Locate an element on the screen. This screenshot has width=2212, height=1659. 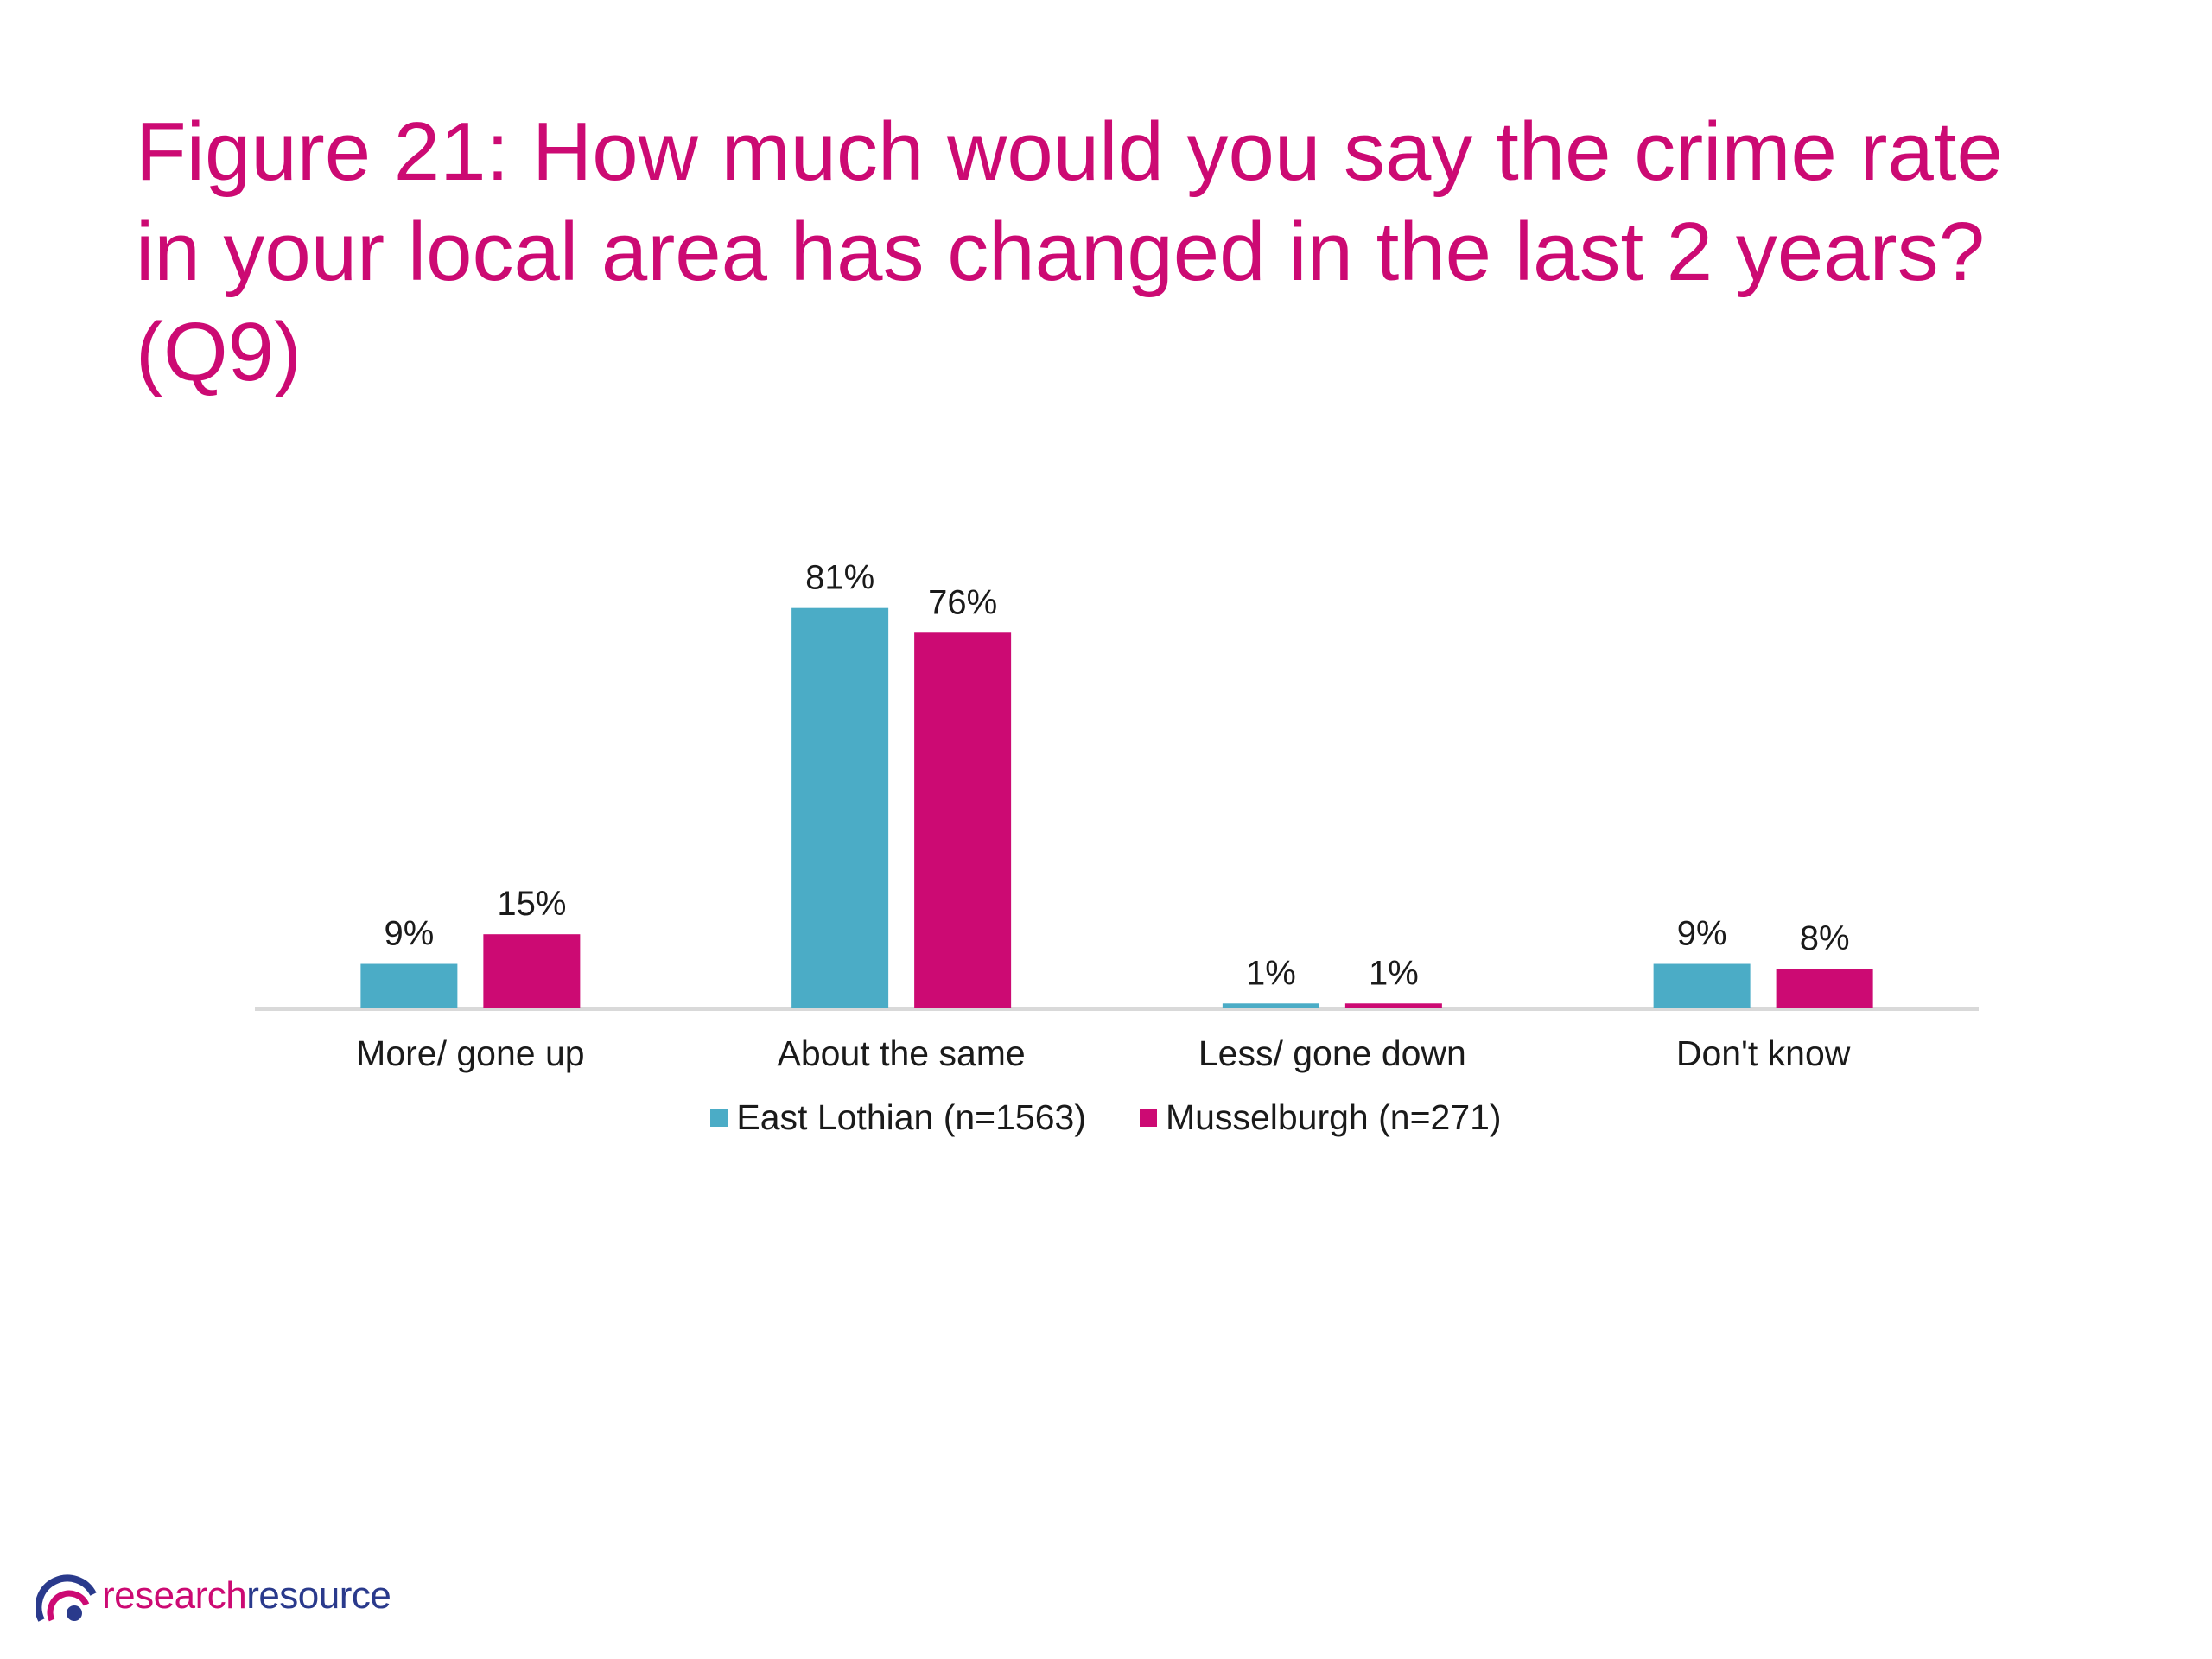
legend-swatch-east-lothian is located at coordinates (719, 1118).